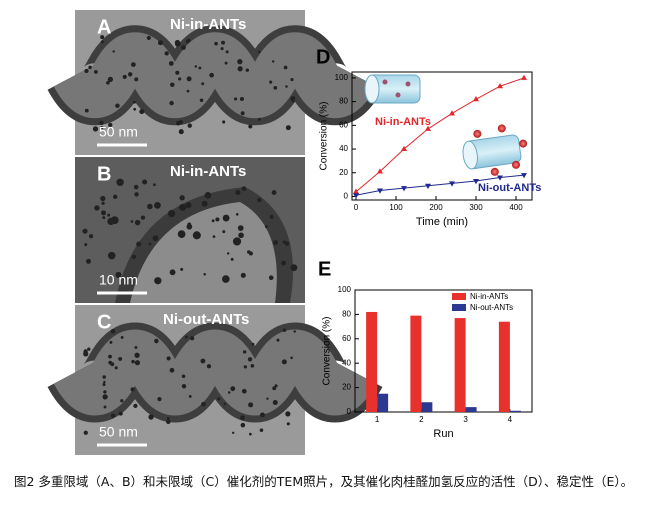  What do you see at coordinates (104, 174) in the screenshot?
I see `panel-letter: B` at bounding box center [104, 174].